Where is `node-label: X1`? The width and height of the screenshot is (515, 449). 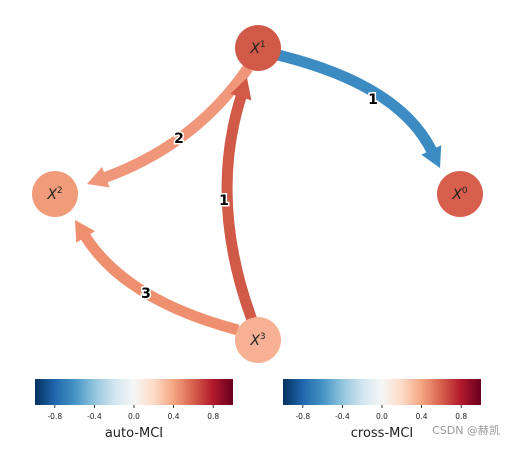 node-label: X1 is located at coordinates (257, 48).